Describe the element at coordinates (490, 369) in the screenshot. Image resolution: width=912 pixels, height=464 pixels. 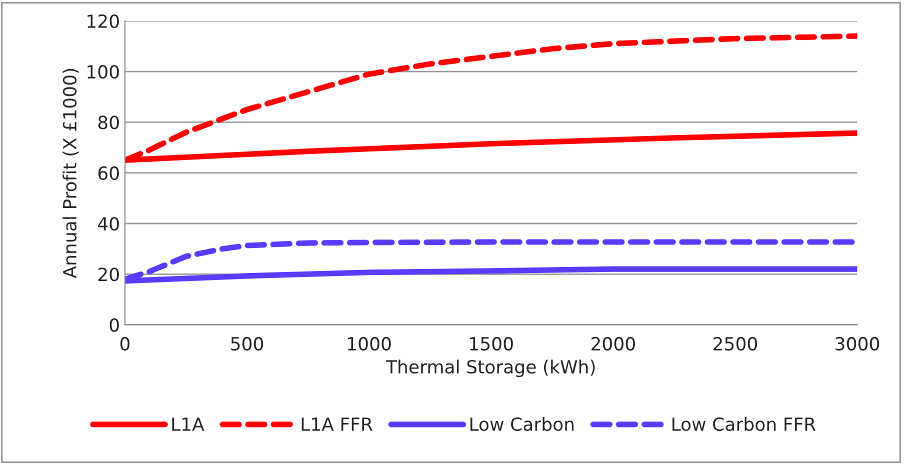
I see `x-axis-title: Thermal Storage (kWh)` at that location.